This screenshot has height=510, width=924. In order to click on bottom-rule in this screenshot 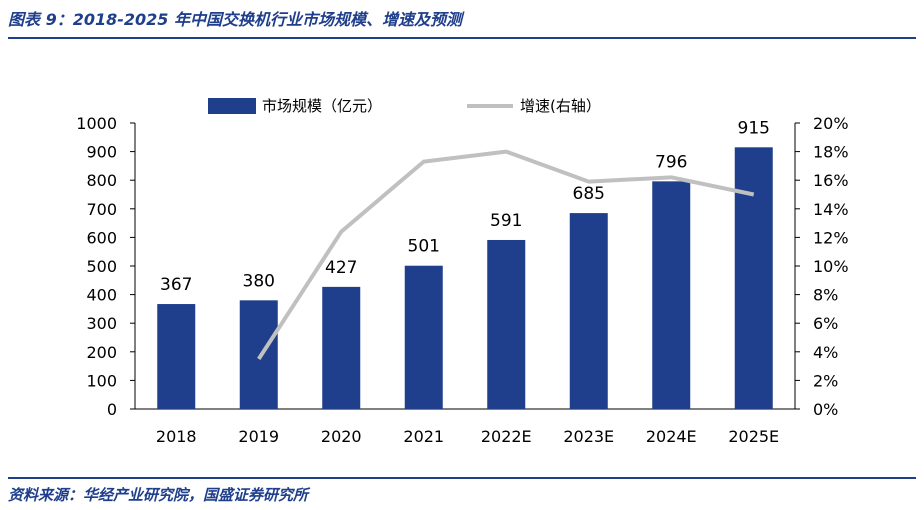, I will do `click(462, 478)`.